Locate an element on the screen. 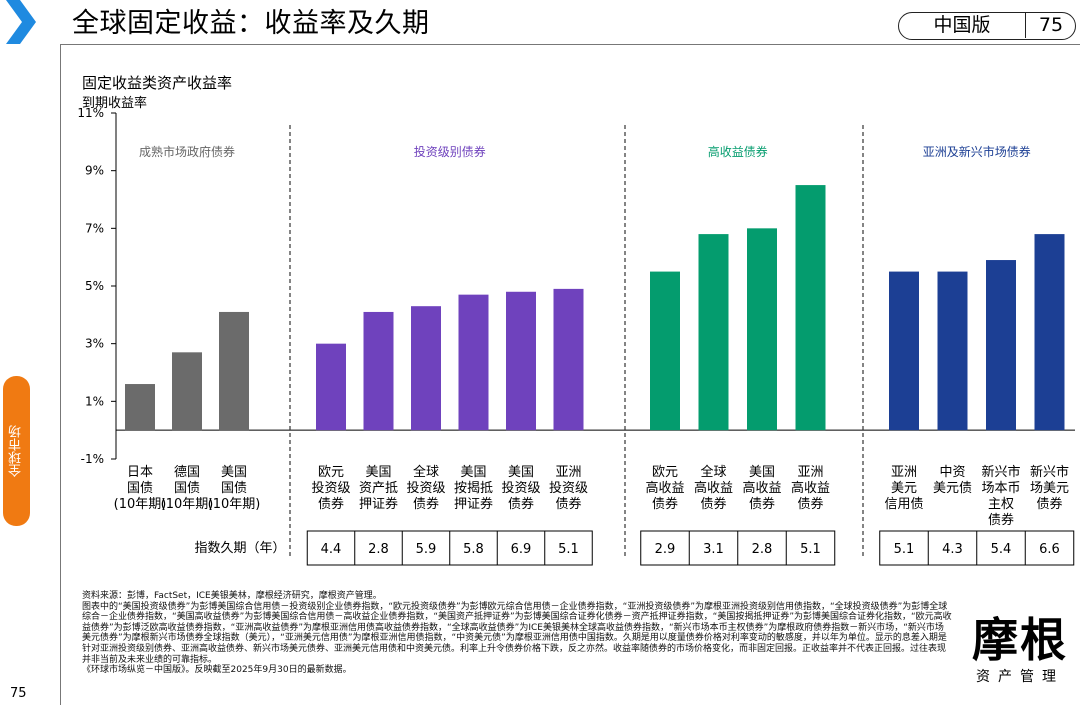 This screenshot has height=705, width=1080. chart-title: 固定收益类资产收益率 is located at coordinates (157, 83).